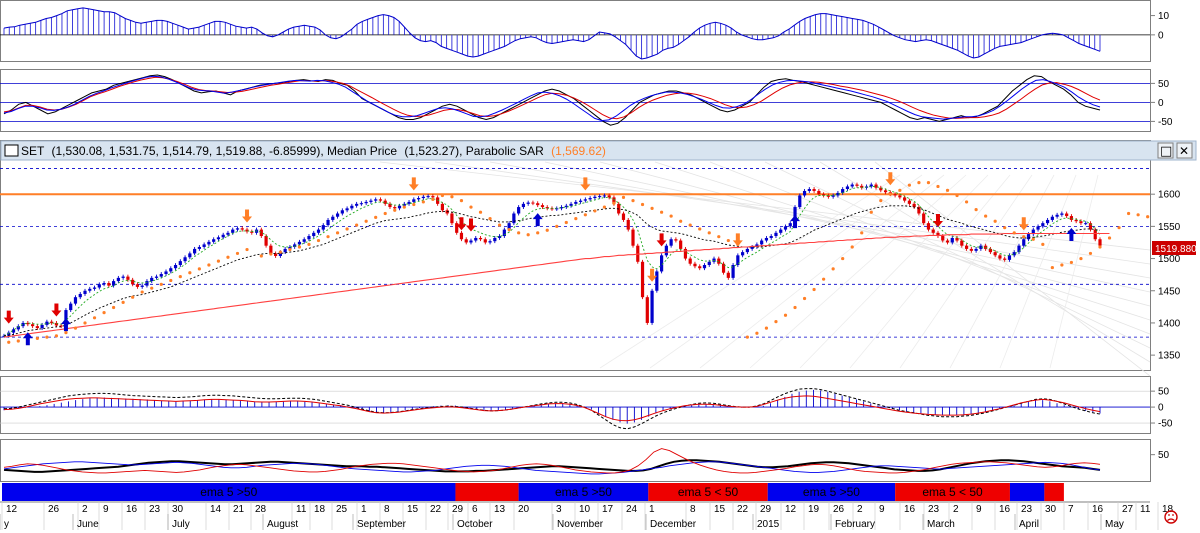 This screenshot has height=533, width=1200. Describe the element at coordinates (431, 151) in the screenshot. I see `header-median-value: (1,523.27)` at that location.